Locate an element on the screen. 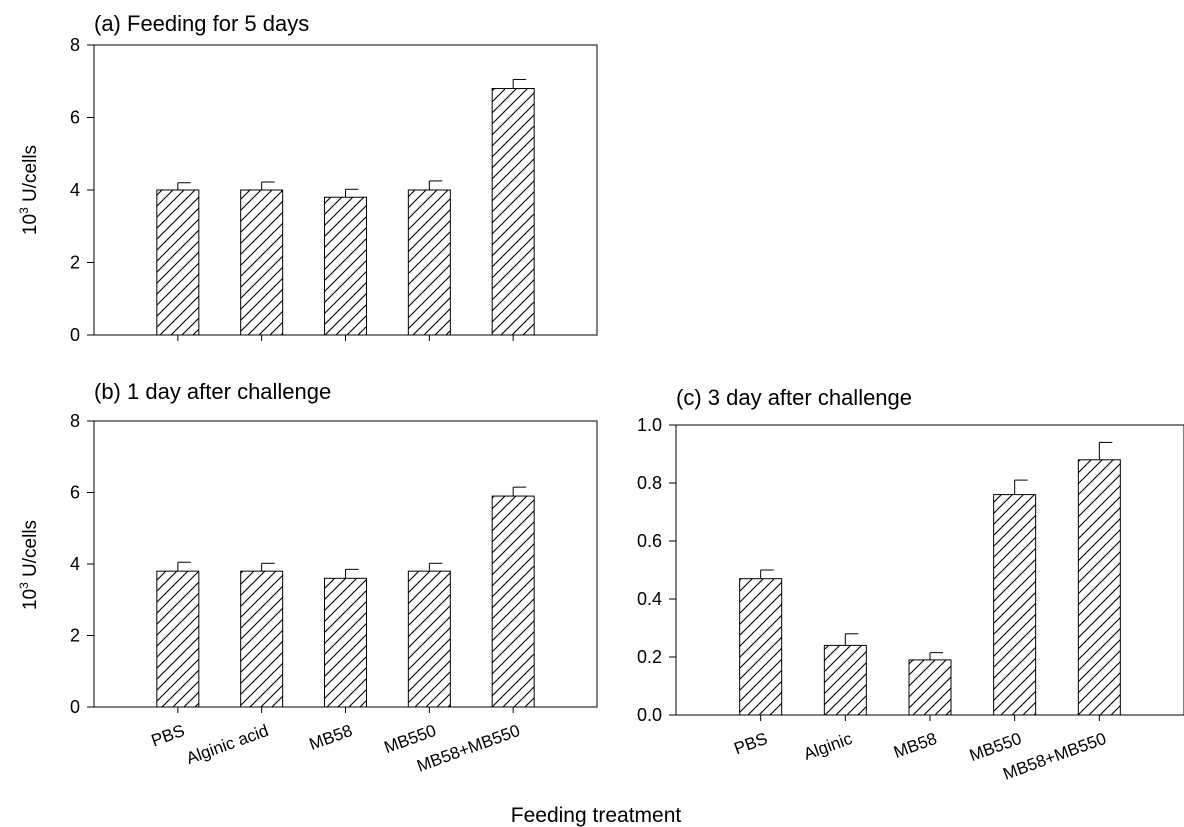  chart-title: (b) 1 day after challenge is located at coordinates (212, 391).